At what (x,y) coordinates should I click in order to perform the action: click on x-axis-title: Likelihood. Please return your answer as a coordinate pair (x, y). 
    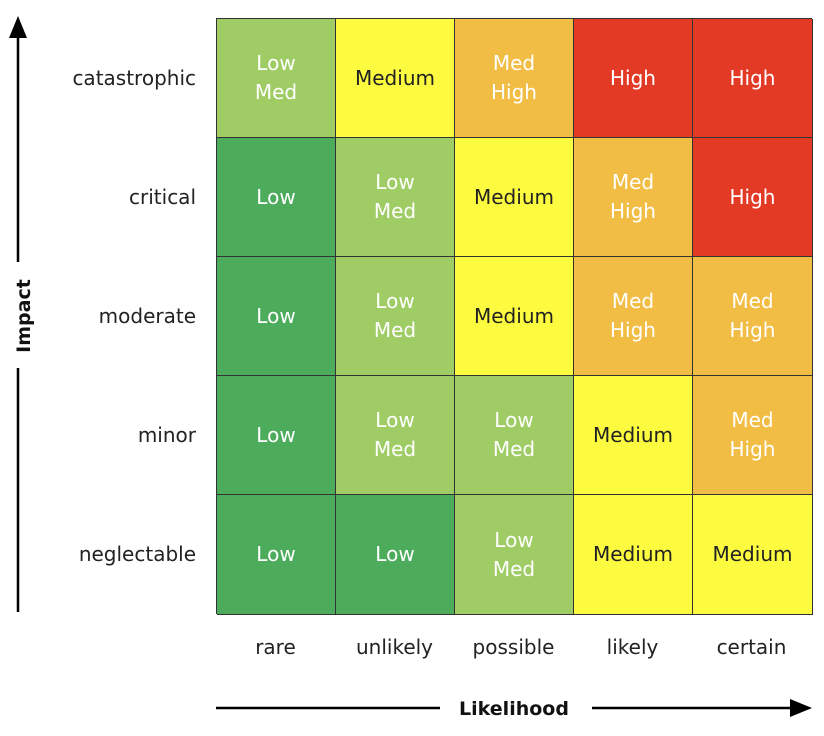
    Looking at the image, I should click on (514, 709).